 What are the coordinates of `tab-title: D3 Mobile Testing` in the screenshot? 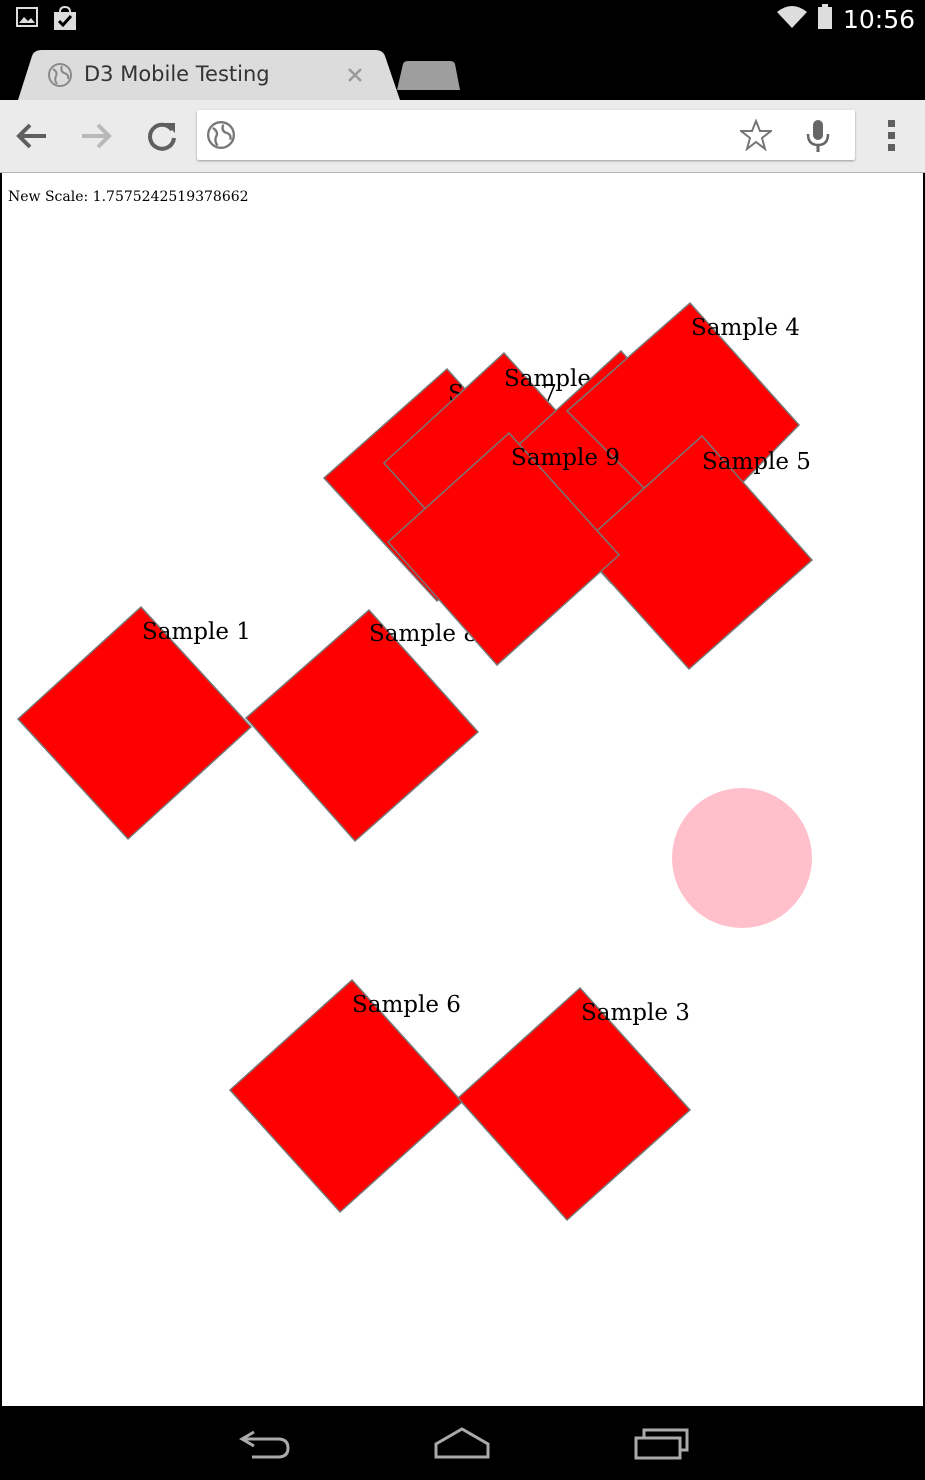 It's located at (177, 74).